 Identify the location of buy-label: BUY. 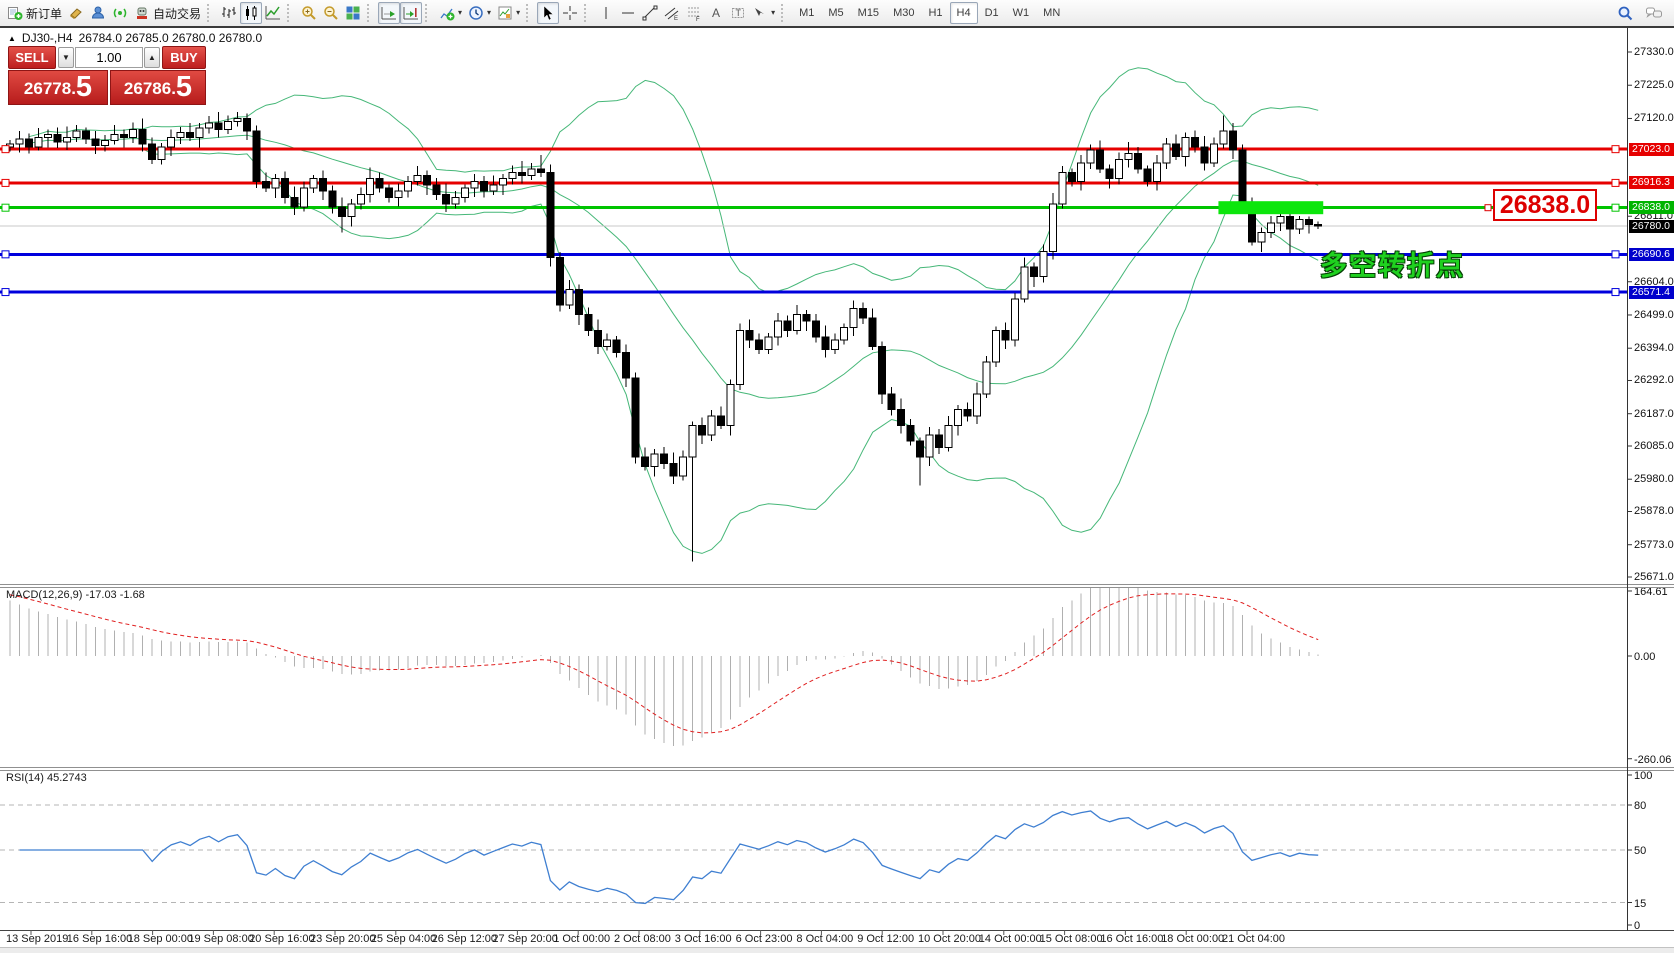
(184, 57).